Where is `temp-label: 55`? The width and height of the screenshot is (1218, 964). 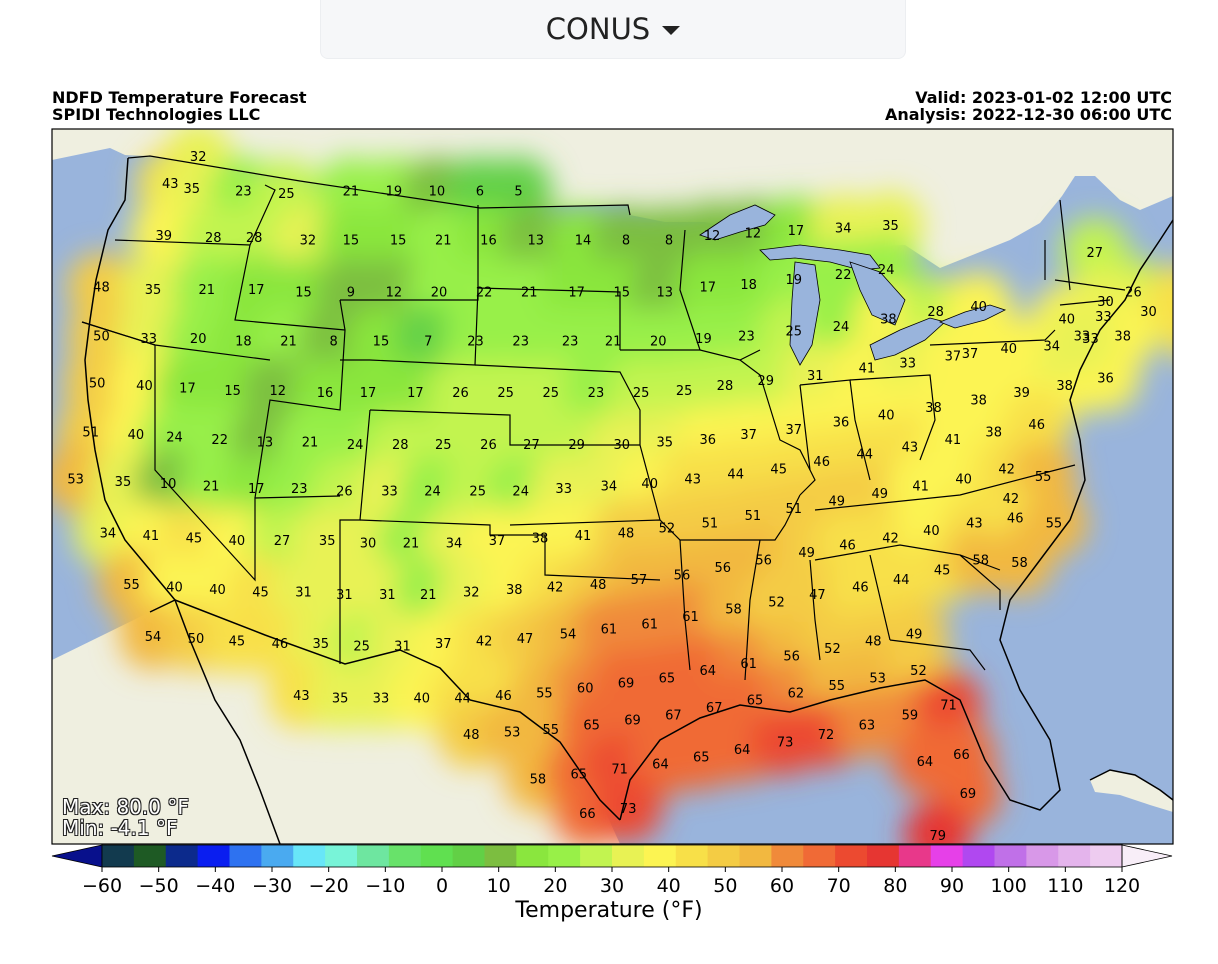
temp-label: 55 is located at coordinates (544, 693).